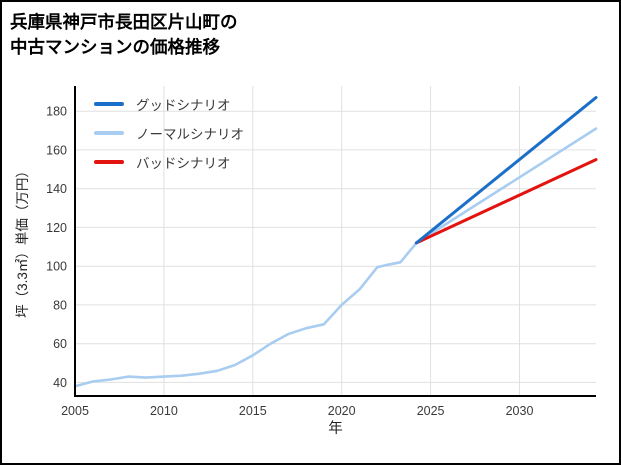 The width and height of the screenshot is (621, 465). I want to click on x-tick-label: 2010, so click(164, 411).